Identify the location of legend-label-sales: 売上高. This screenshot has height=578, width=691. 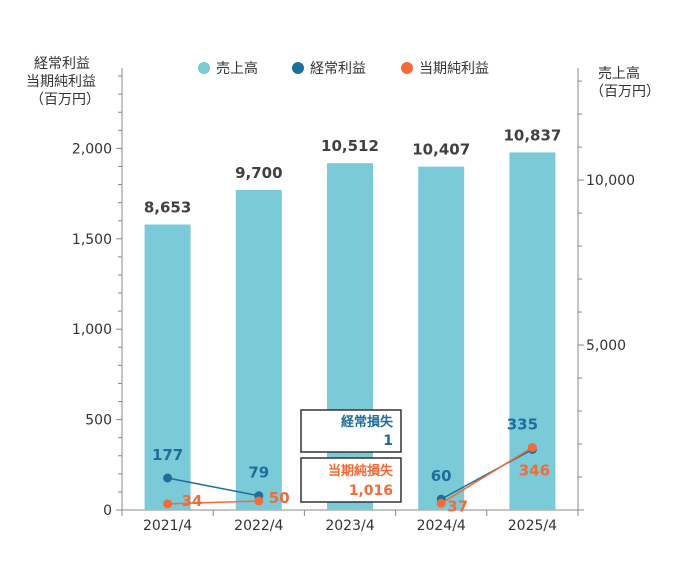
(237, 68).